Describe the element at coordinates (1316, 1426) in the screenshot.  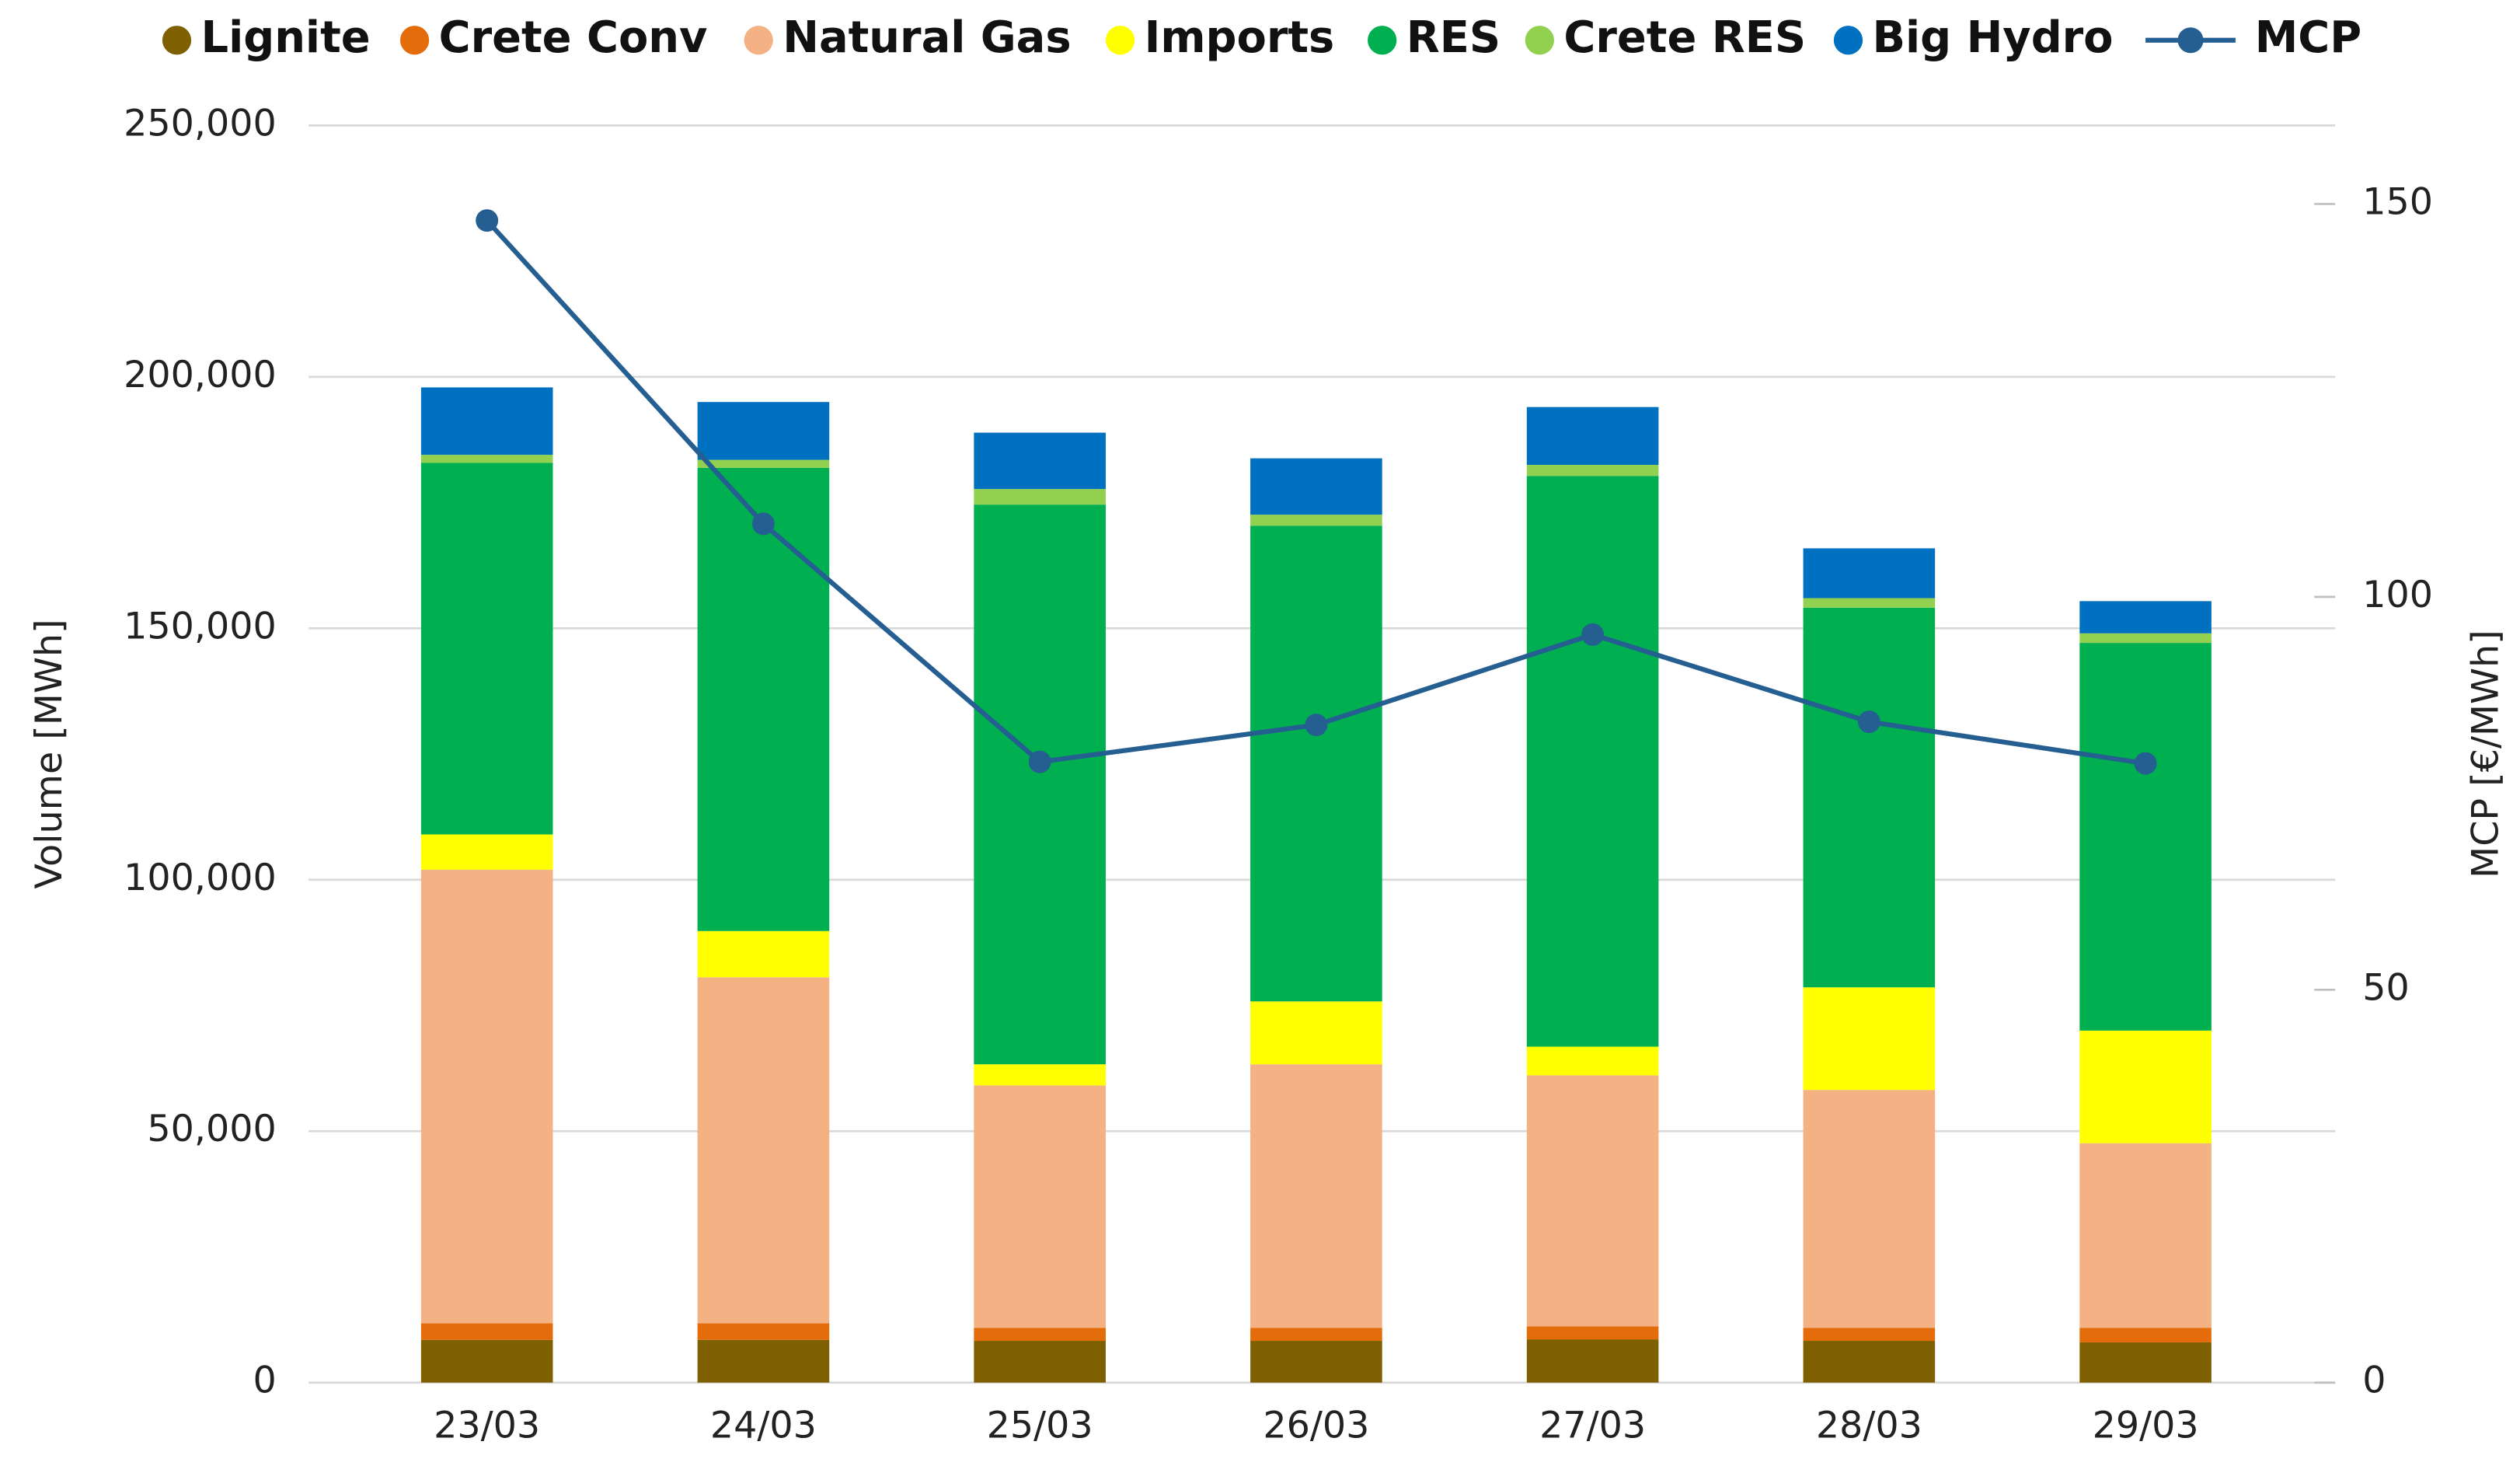
I see `x-tick-label: 26/03` at that location.